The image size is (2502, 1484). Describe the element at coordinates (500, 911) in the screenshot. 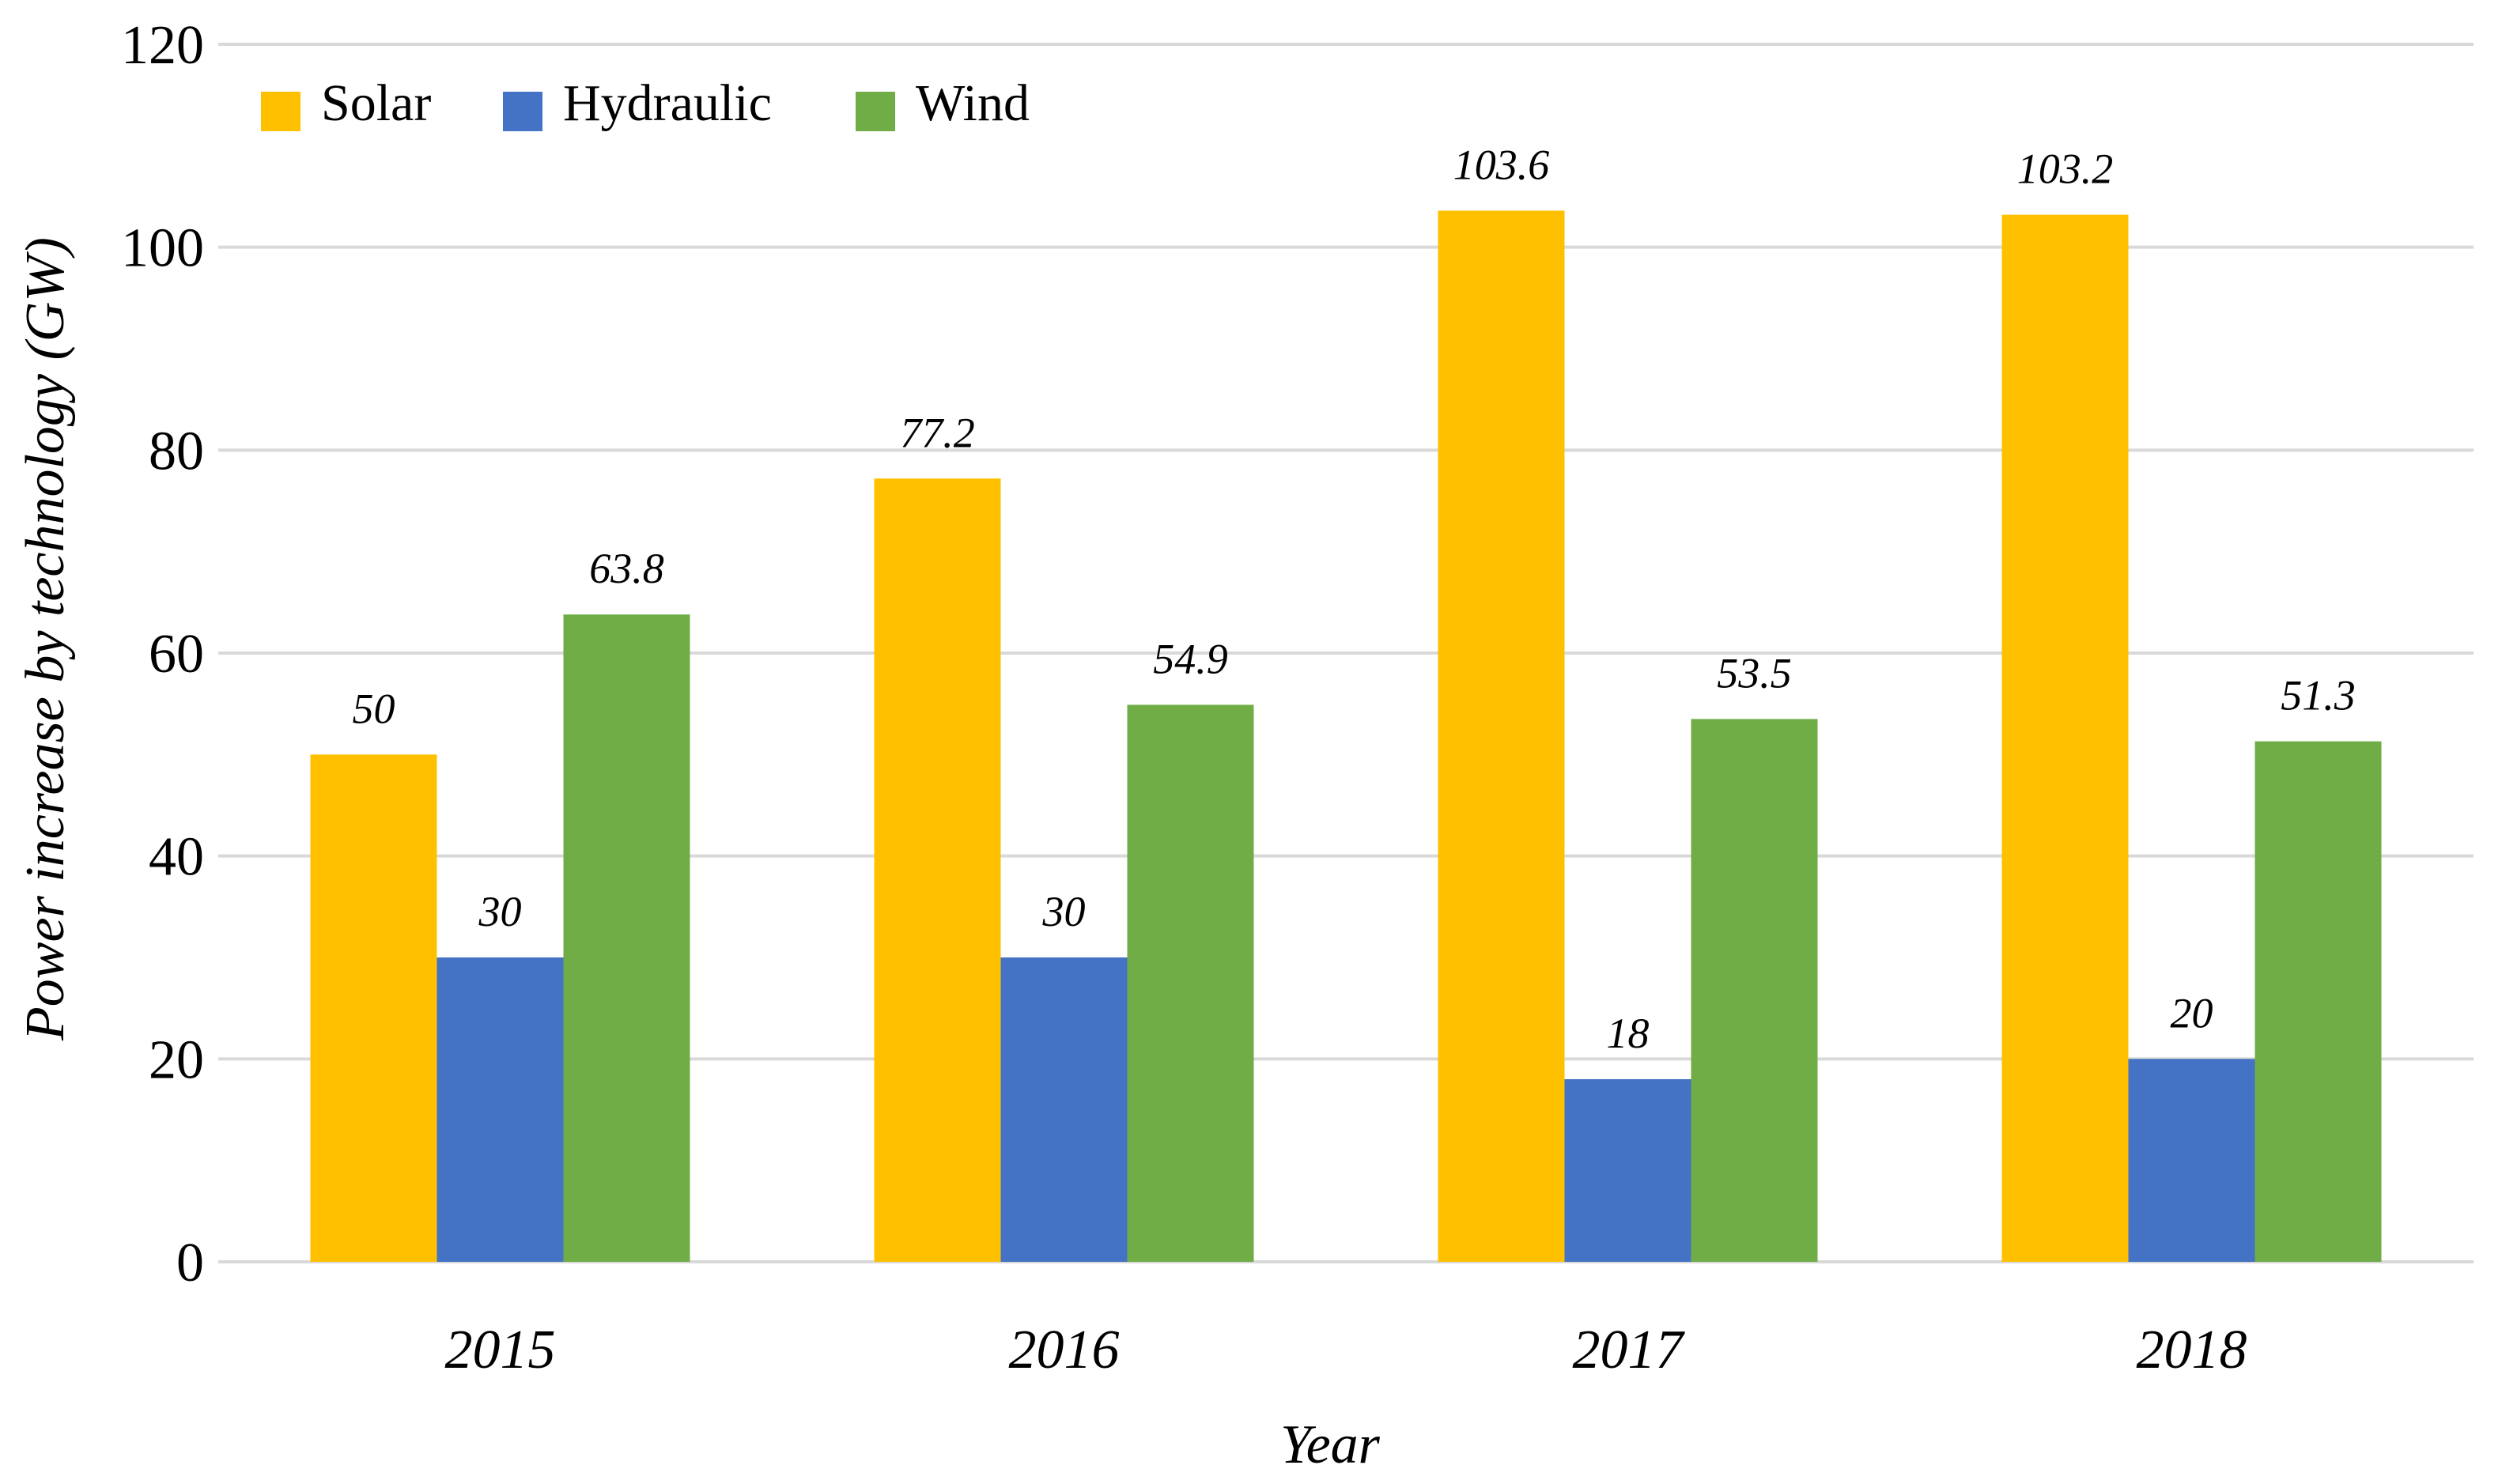

I see `data-label-hydraulic-2015: 30` at that location.